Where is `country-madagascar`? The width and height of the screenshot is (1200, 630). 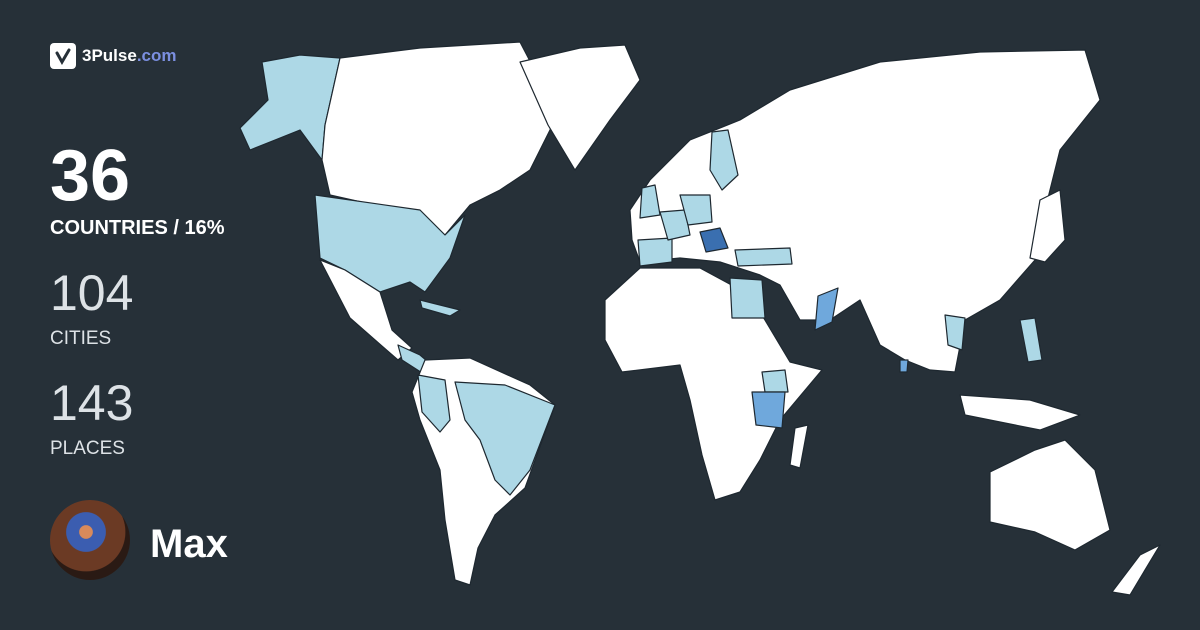 country-madagascar is located at coordinates (799, 446).